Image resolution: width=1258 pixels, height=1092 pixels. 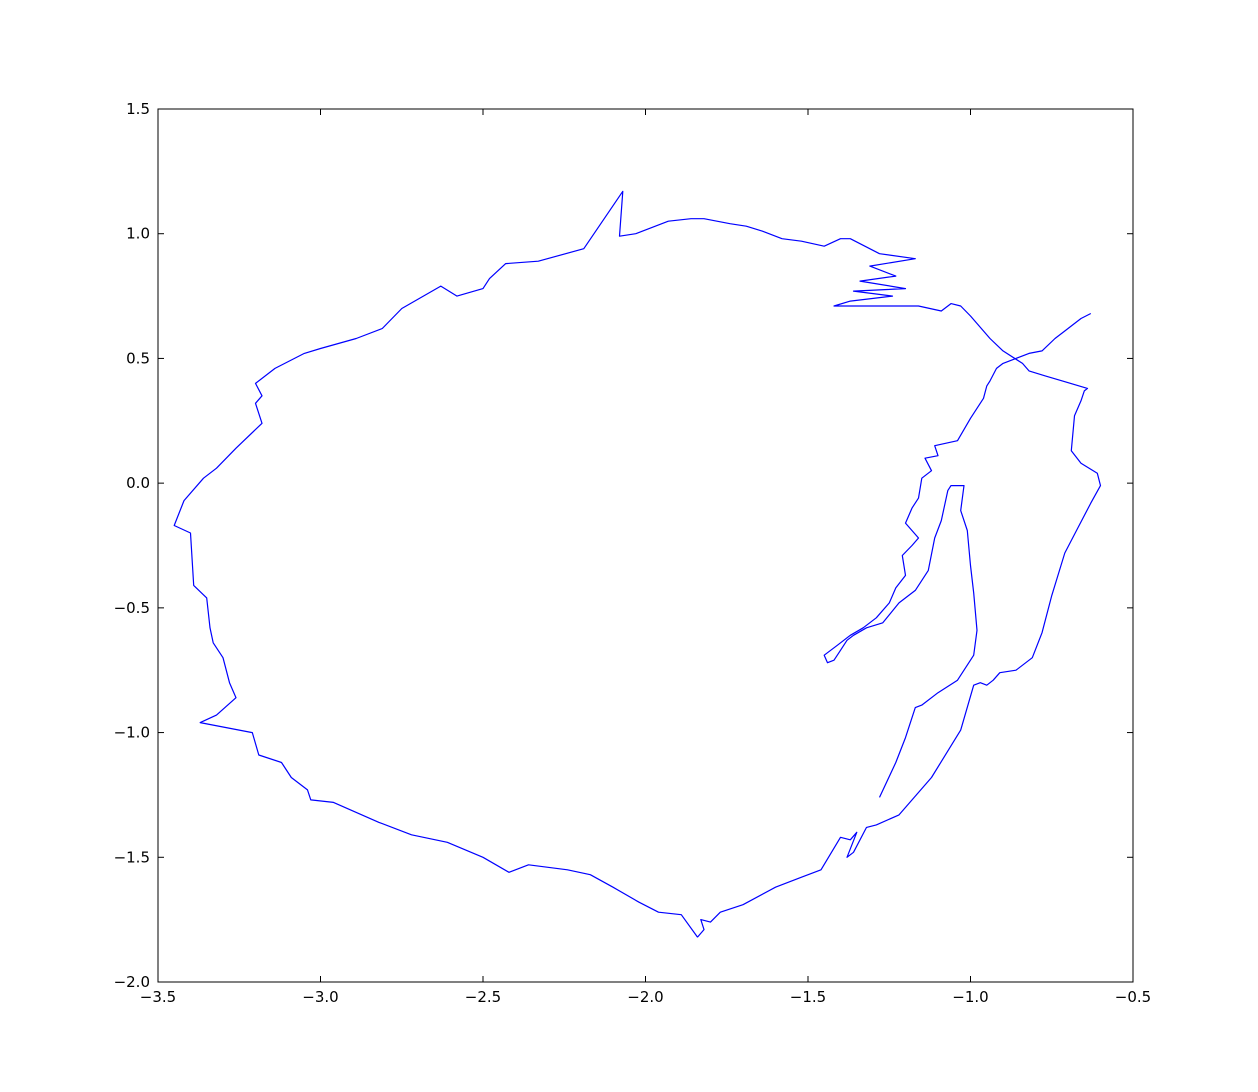 I want to click on y-tick-label: 1.5, so click(x=138, y=109).